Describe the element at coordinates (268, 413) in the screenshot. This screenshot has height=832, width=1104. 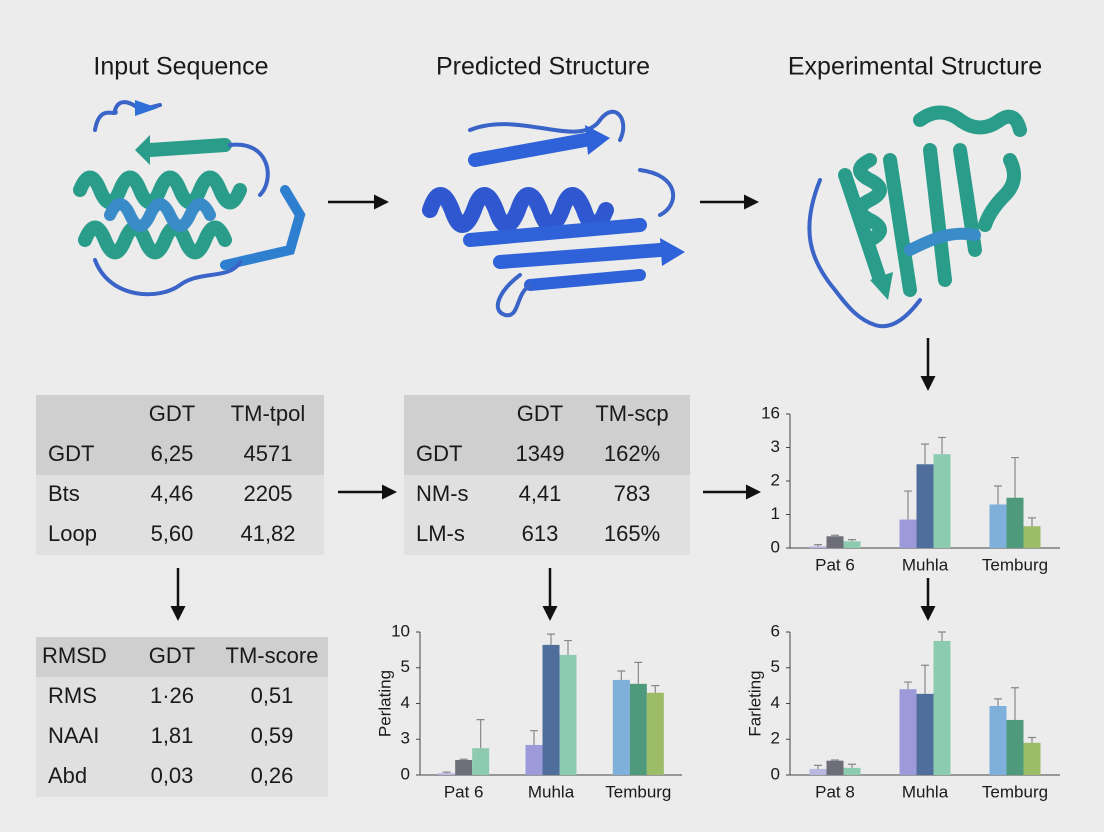
I see `table-header: TM-tpol` at that location.